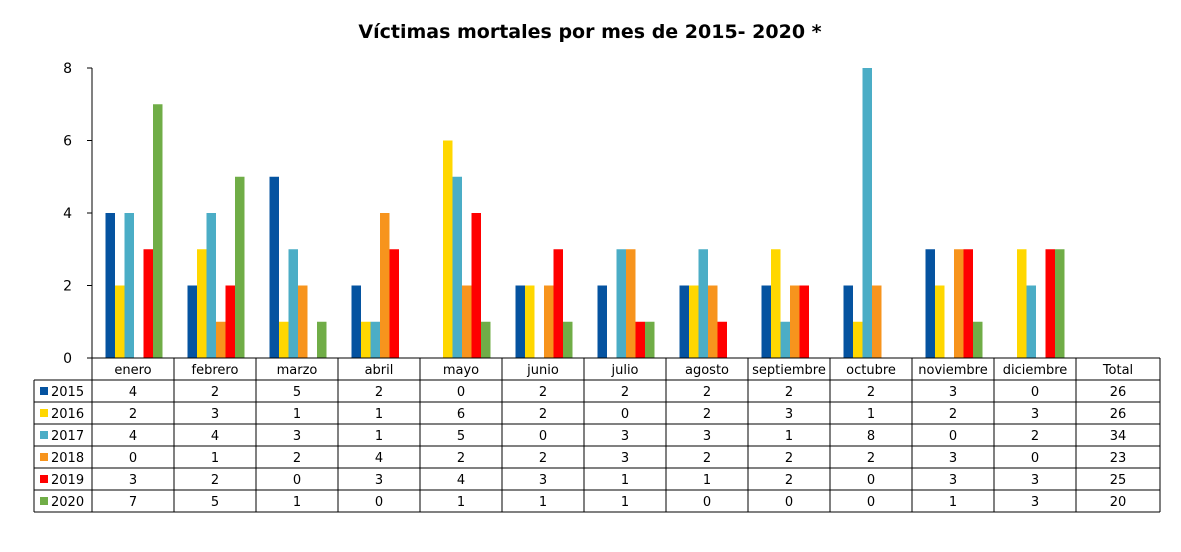 The height and width of the screenshot is (552, 1181). Describe the element at coordinates (67, 458) in the screenshot. I see `legend-label: 2018` at that location.